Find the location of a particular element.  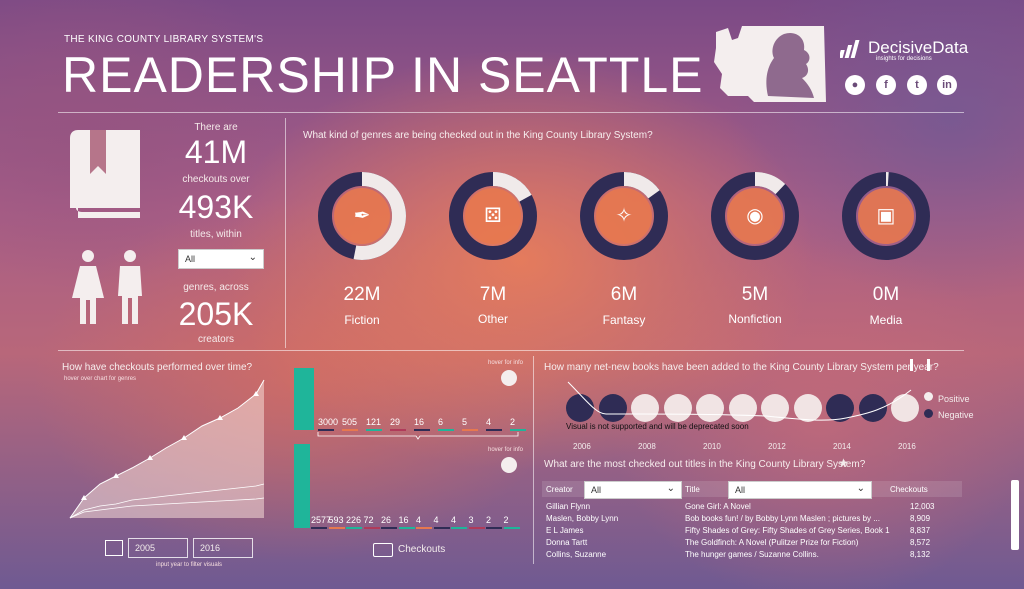

twitter-icon: t is located at coordinates (917, 85).